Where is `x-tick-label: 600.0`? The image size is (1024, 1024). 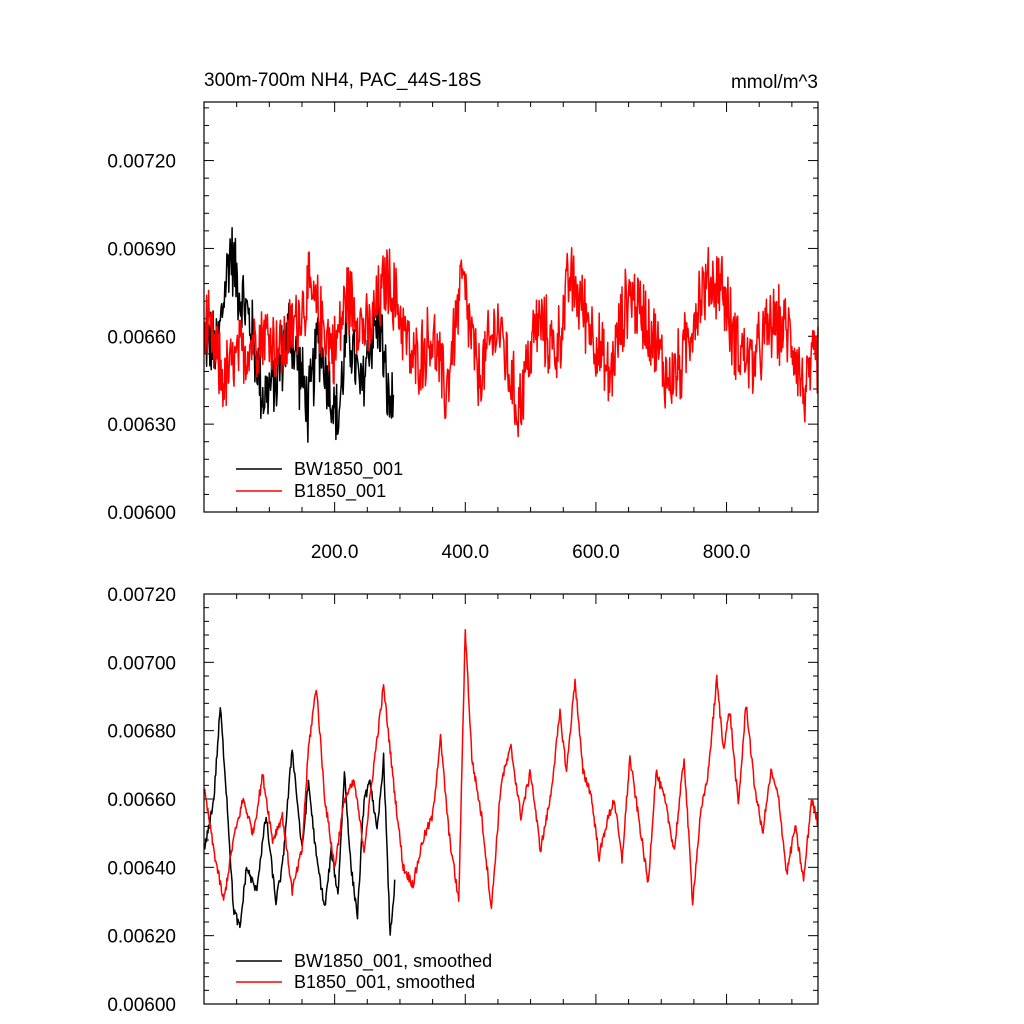
x-tick-label: 600.0 is located at coordinates (596, 552).